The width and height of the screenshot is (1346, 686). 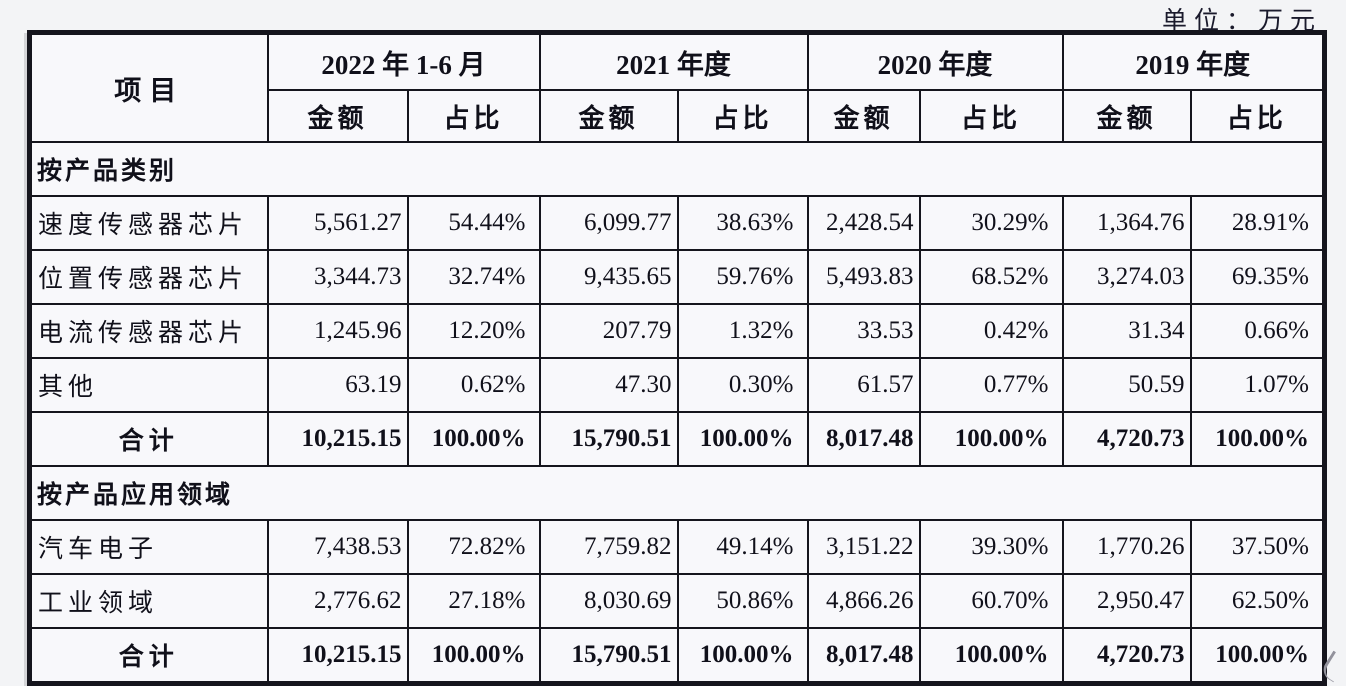 I want to click on ratio-cell: 59.76%, so click(x=742, y=277).